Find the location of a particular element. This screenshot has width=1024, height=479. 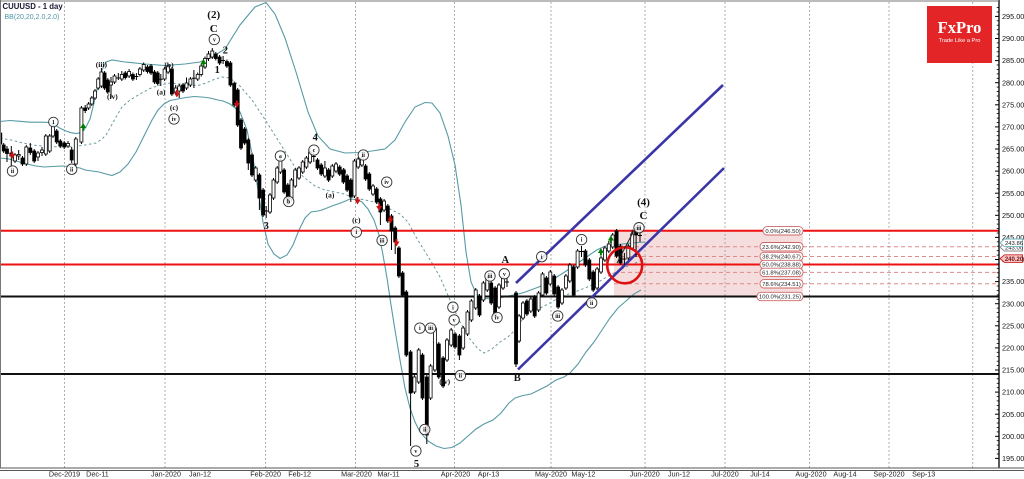

svg-text: 240.20 is located at coordinates (1014, 260).